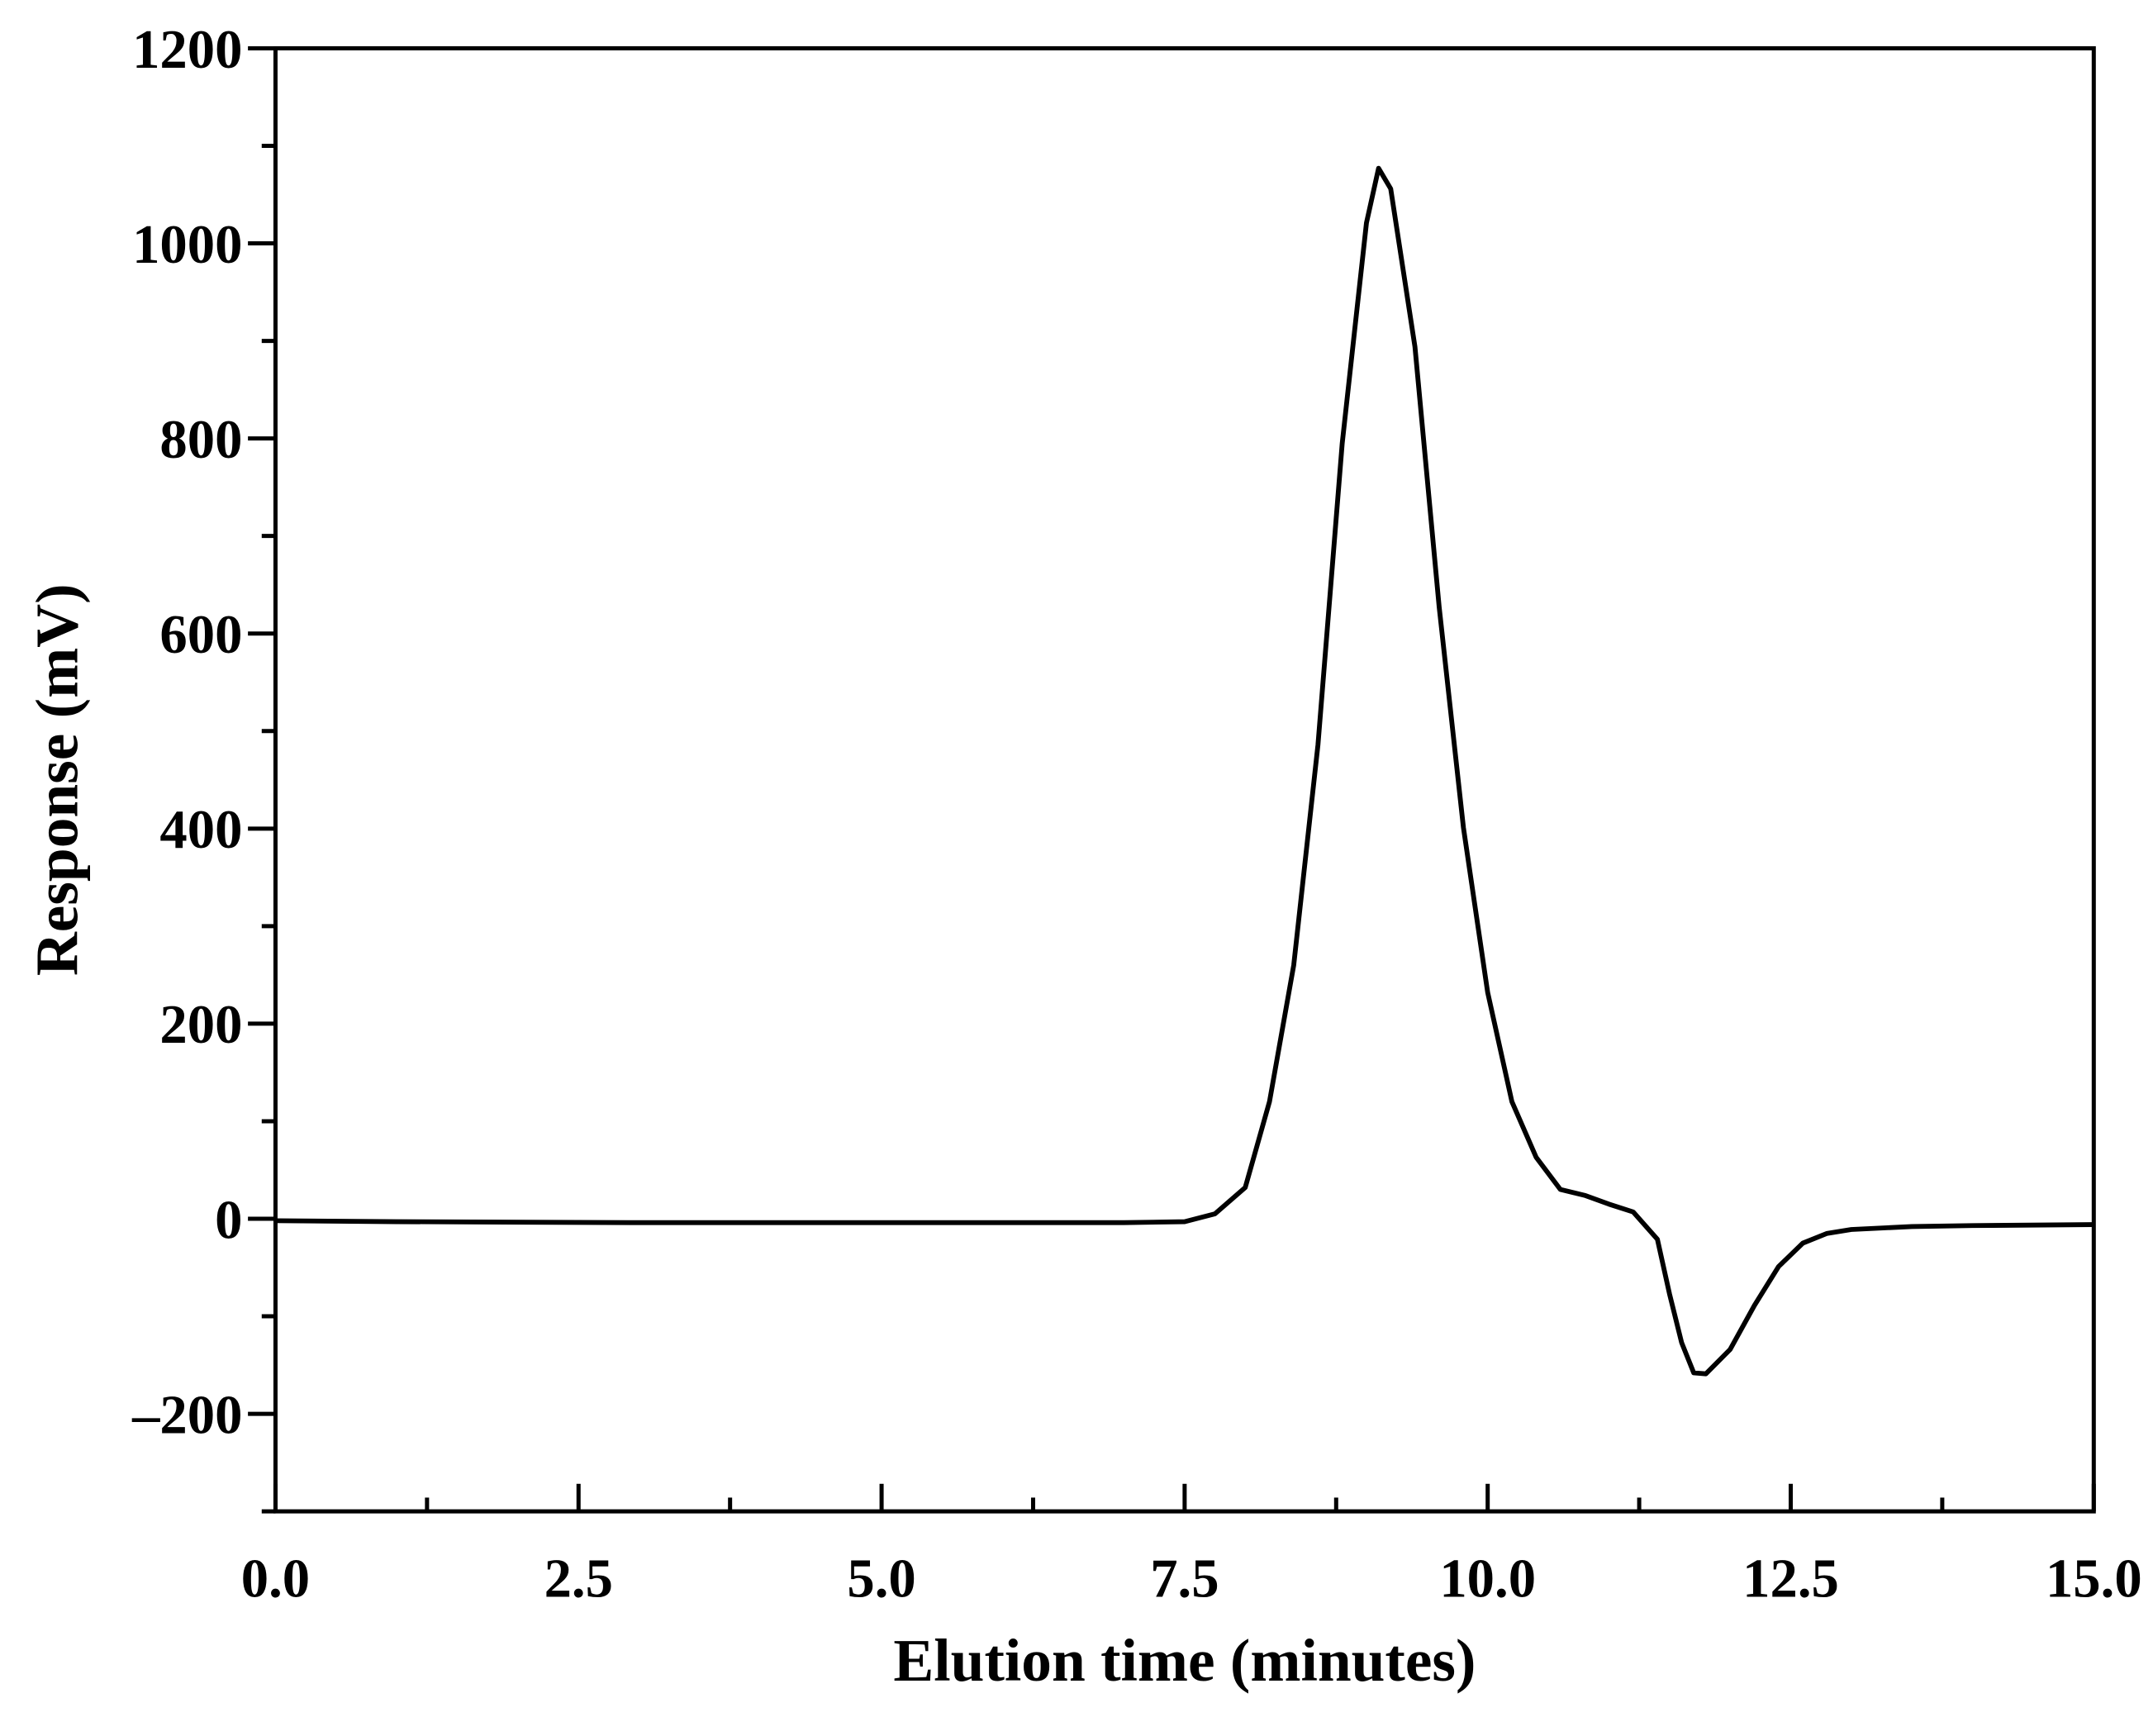  I want to click on x-tick-label: 10.0, so click(1487, 1580).